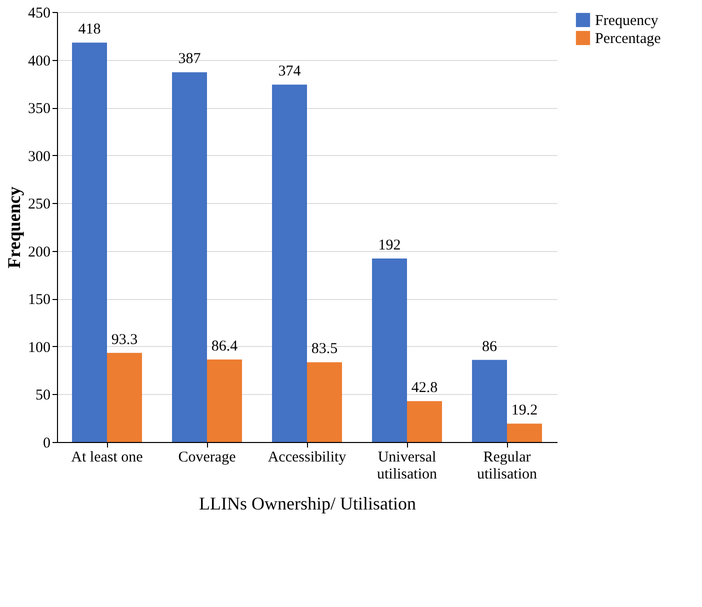 The width and height of the screenshot is (702, 607). I want to click on data-label: 42.8, so click(424, 388).